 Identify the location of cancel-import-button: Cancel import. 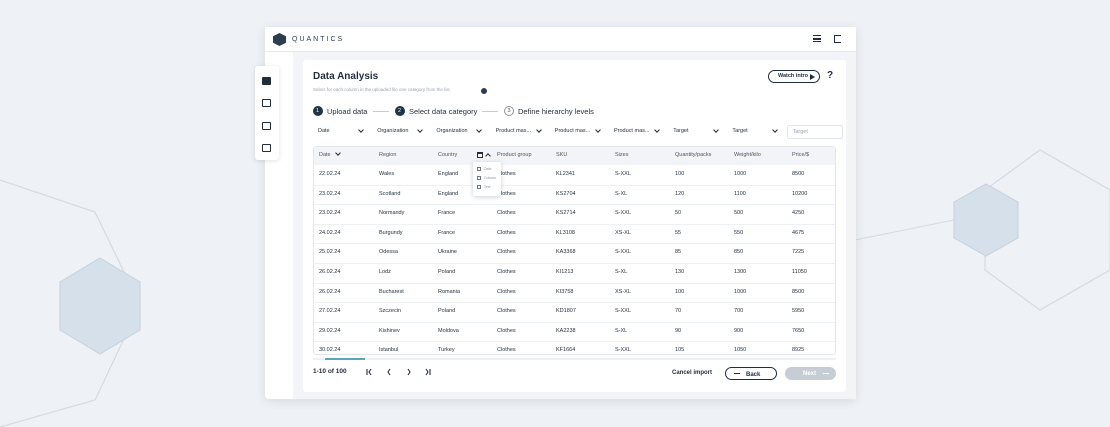
(692, 373).